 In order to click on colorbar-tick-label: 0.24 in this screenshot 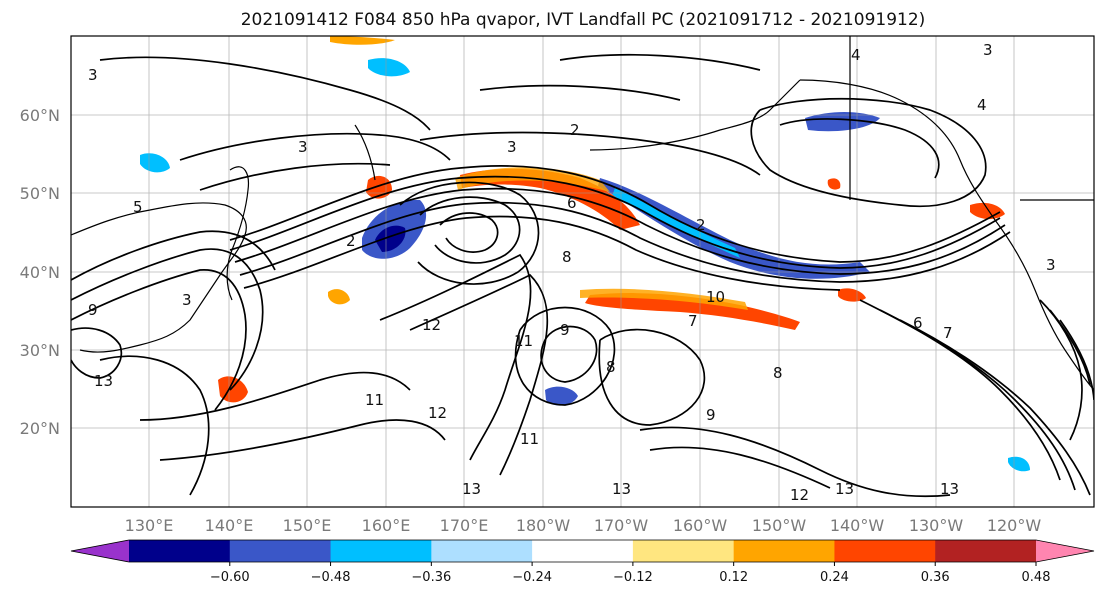, I will do `click(834, 577)`.